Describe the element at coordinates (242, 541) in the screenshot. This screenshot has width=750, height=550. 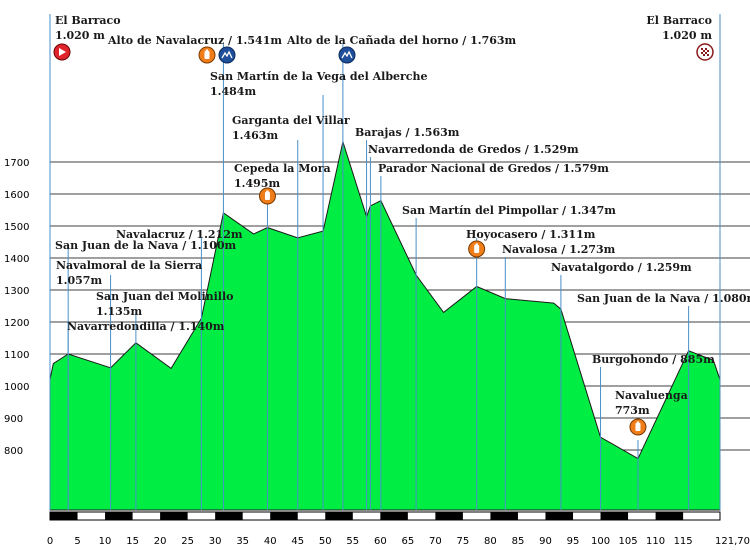
I see `x-tick-label: 35` at that location.